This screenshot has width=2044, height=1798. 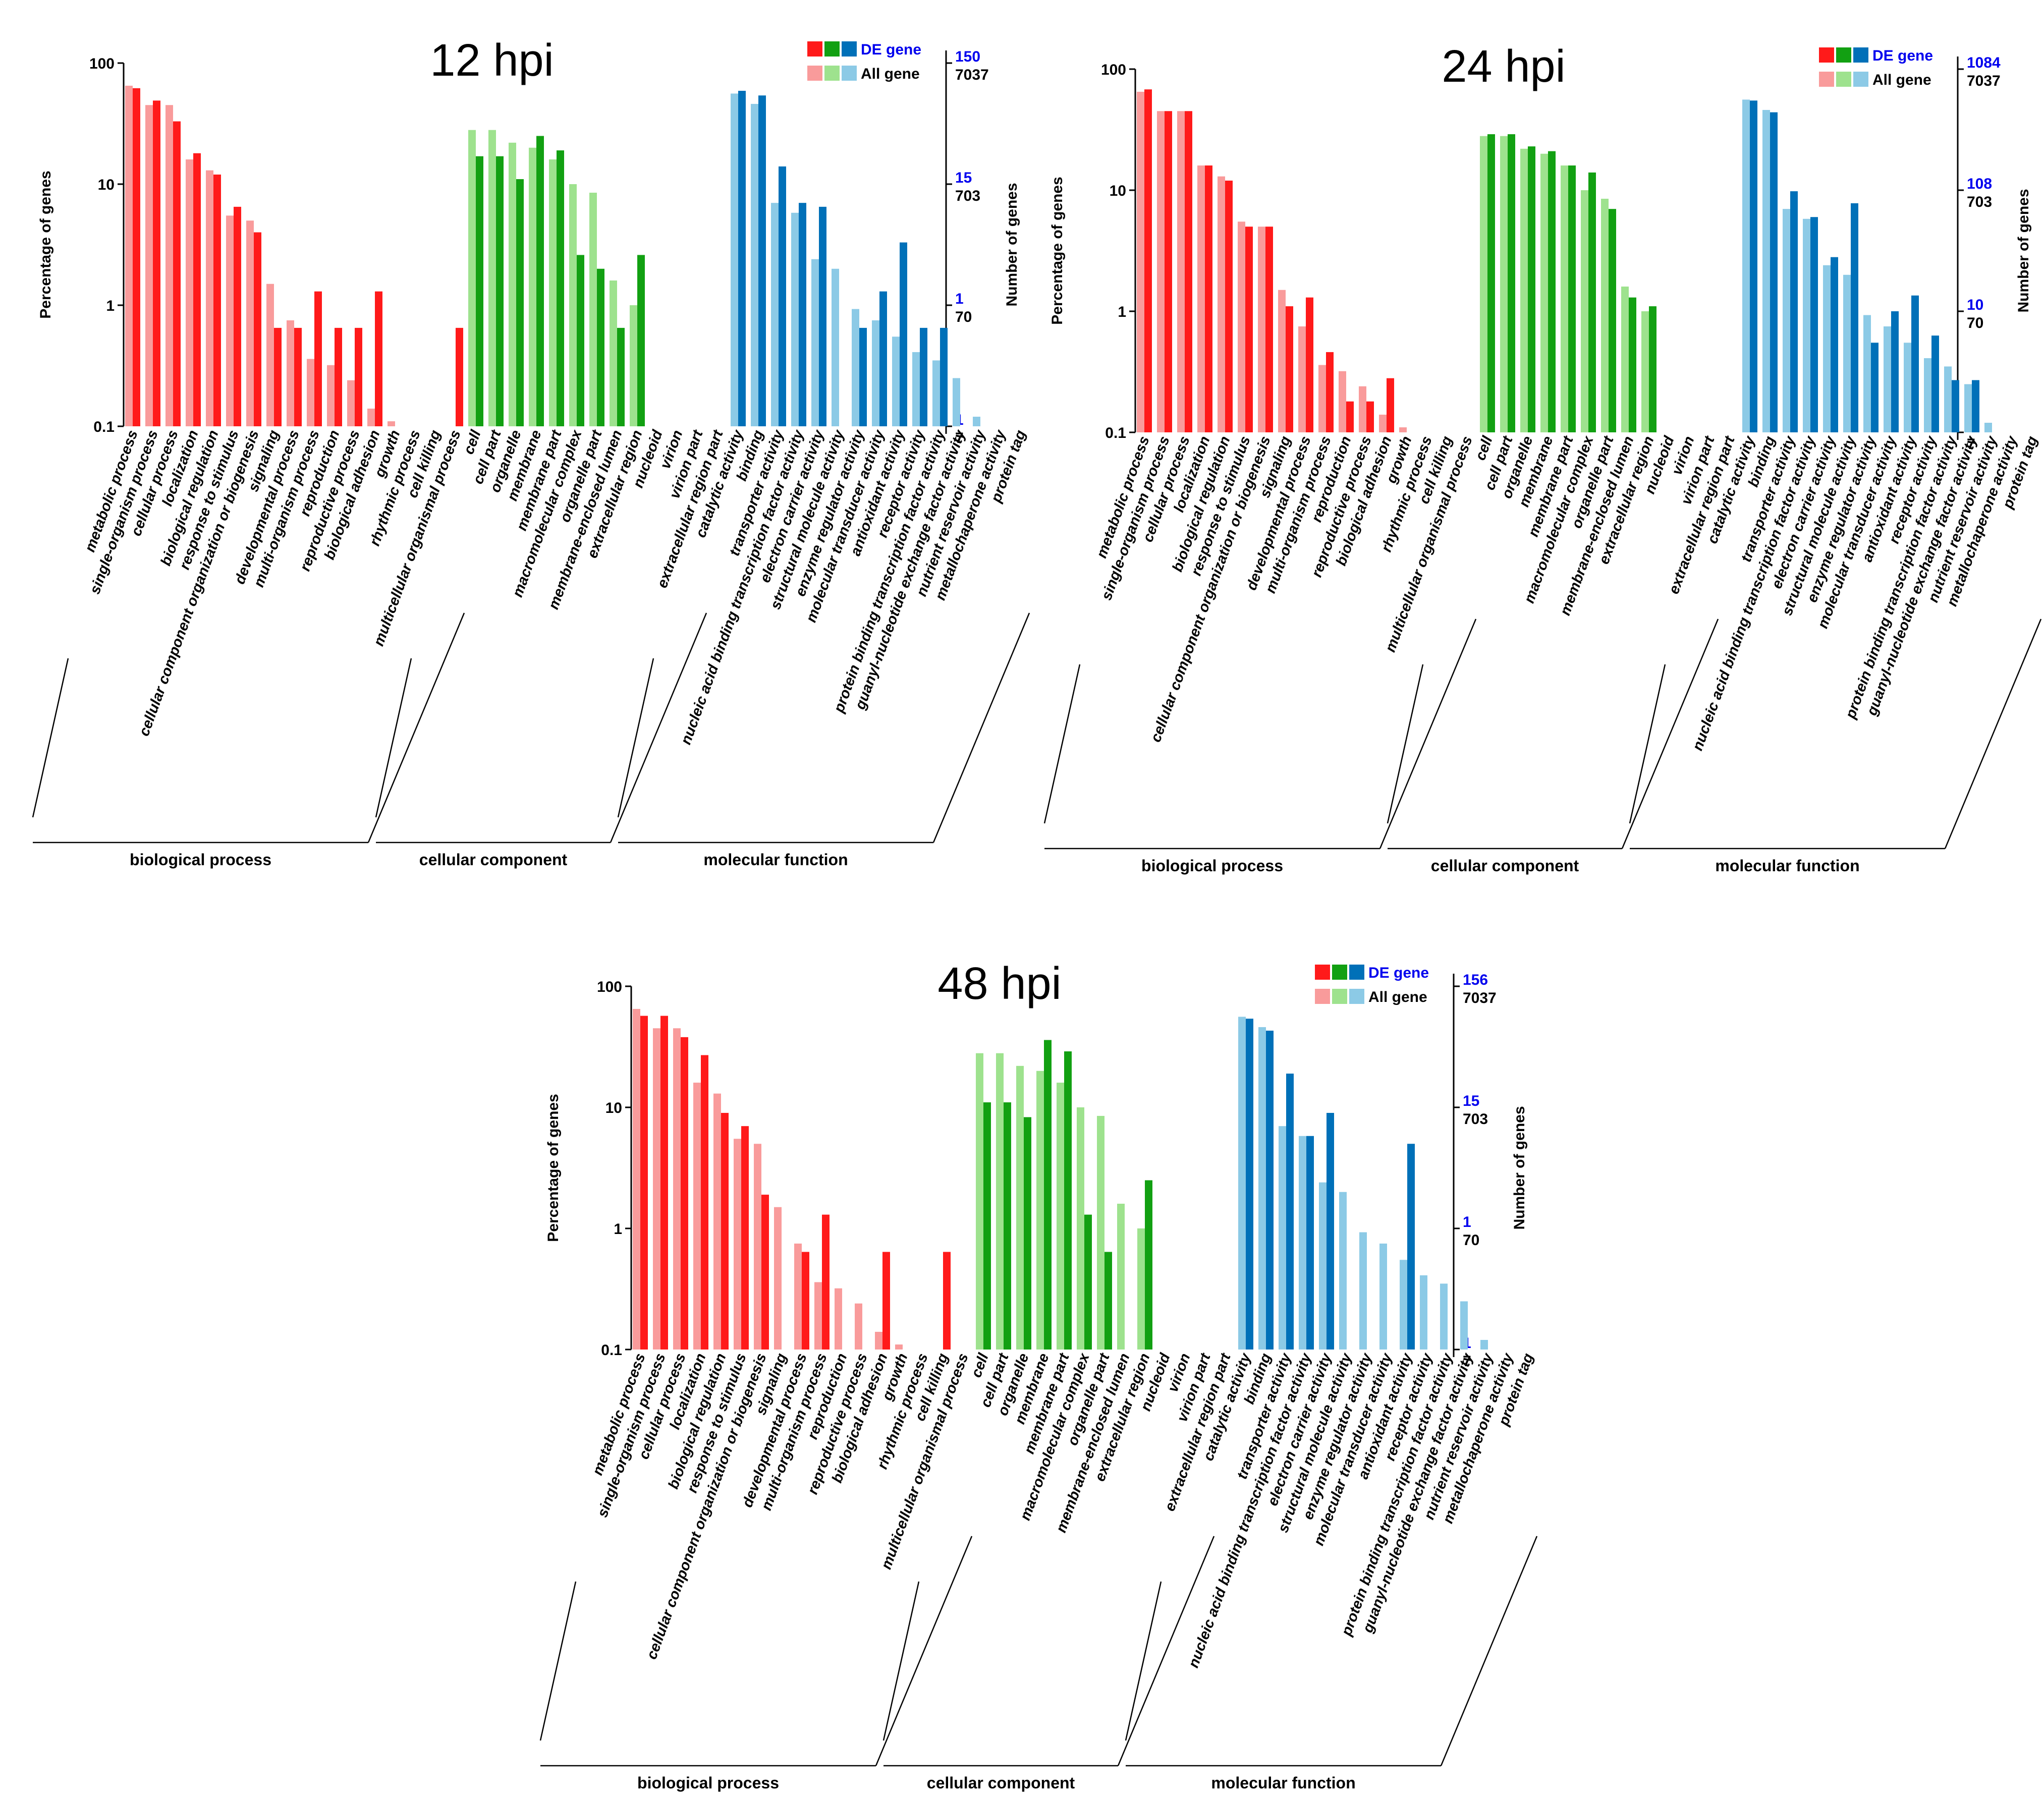 What do you see at coordinates (960, 299) in the screenshot?
I see `y2-tick-label-de: 1` at bounding box center [960, 299].